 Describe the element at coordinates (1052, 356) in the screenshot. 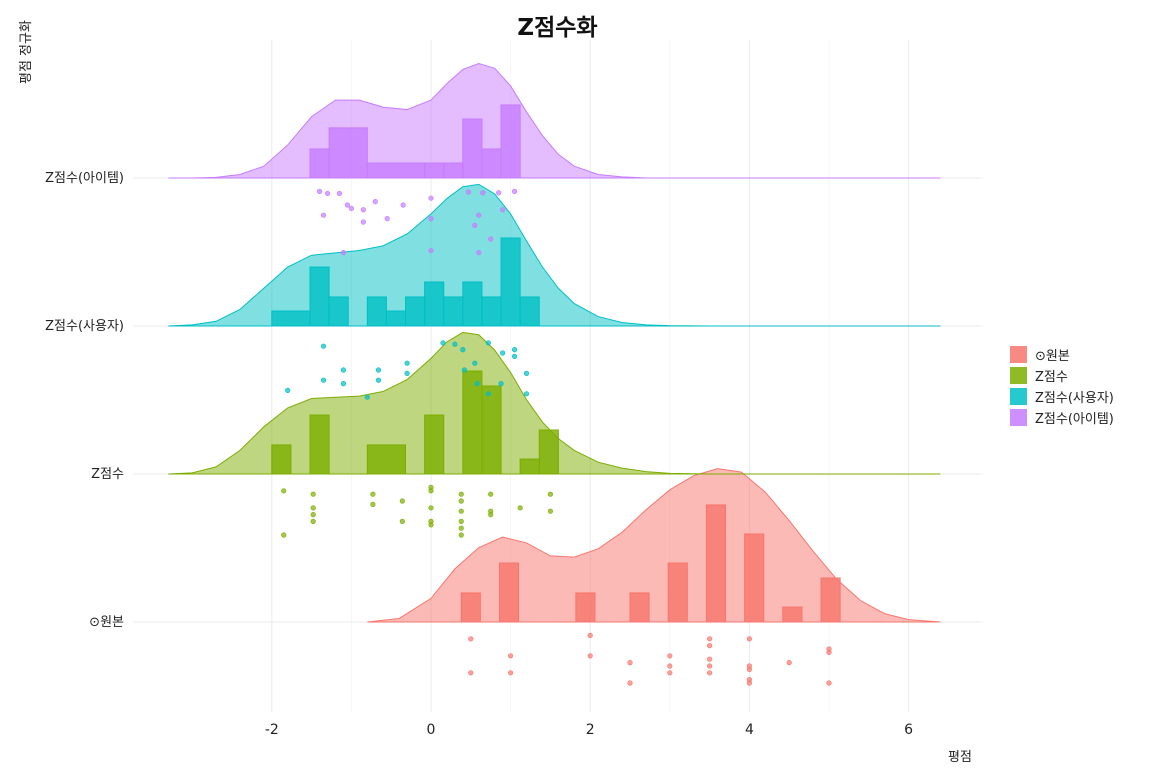

I see `legend-label: ⊙원본` at that location.